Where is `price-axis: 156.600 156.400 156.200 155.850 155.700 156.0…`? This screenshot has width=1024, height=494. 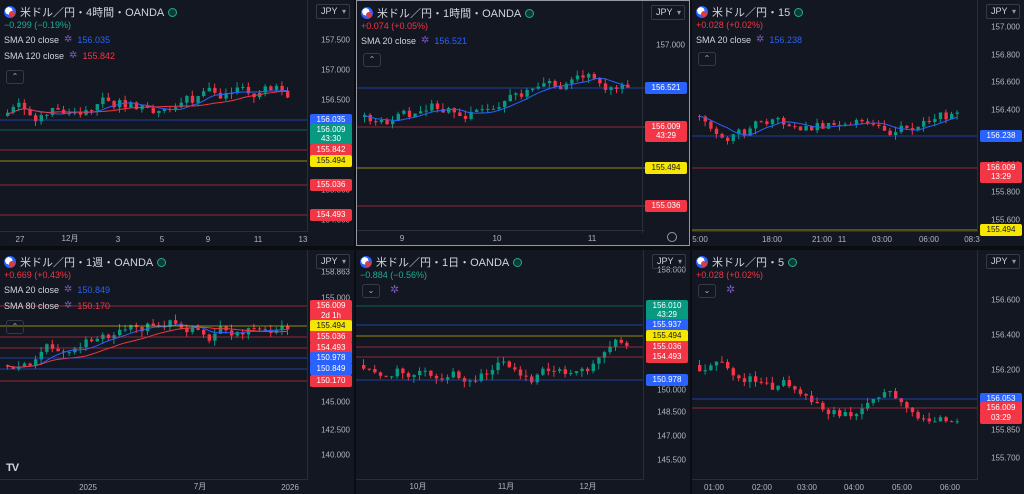
price-axis: 156.600 156.400 156.200 155.850 155.700 156.0… is located at coordinates (1000, 365).